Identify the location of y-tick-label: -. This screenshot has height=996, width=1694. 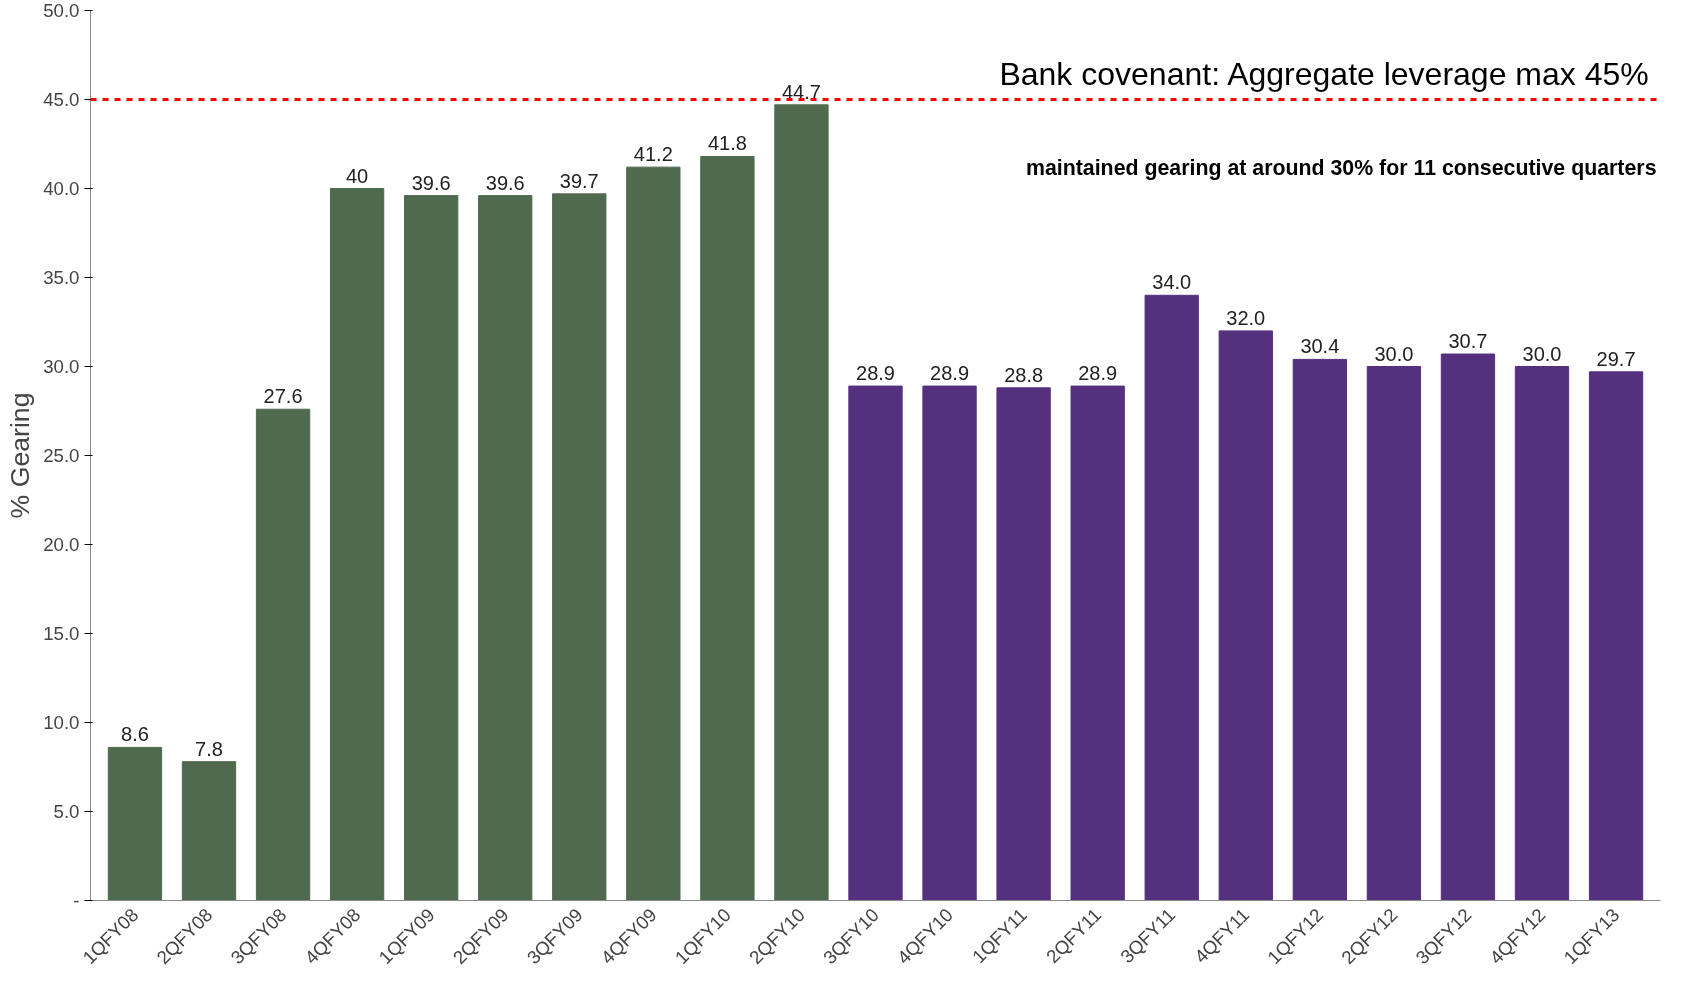
(76, 900).